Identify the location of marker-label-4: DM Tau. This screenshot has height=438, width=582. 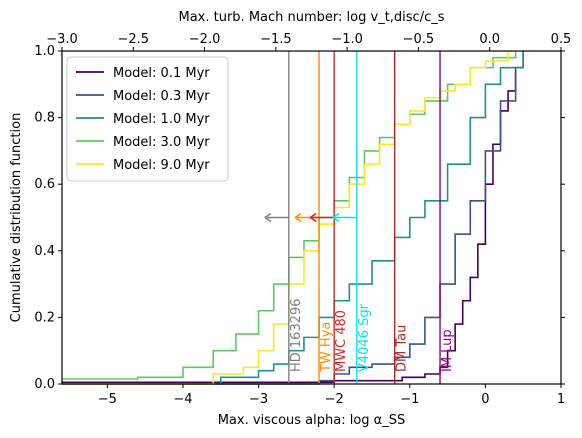
(402, 348).